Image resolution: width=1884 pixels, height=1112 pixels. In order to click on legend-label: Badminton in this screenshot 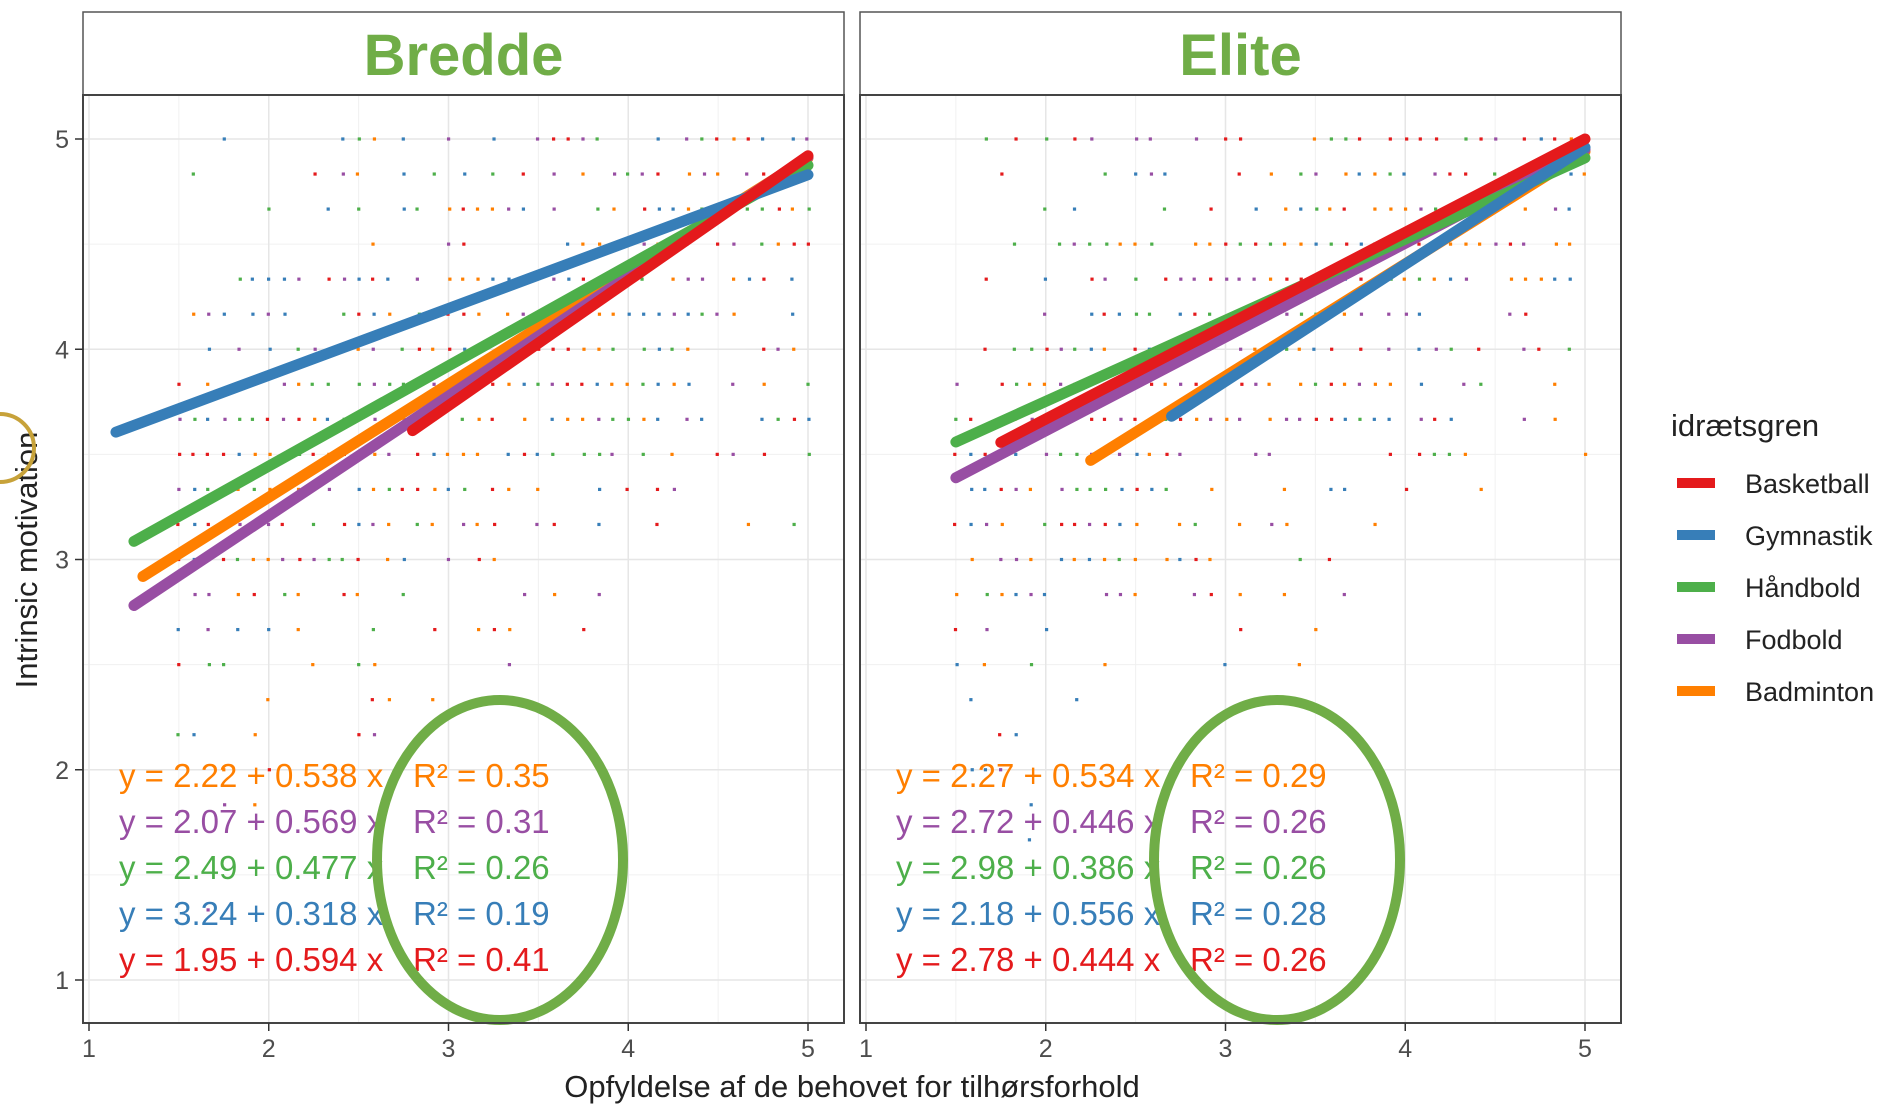, I will do `click(1809, 692)`.